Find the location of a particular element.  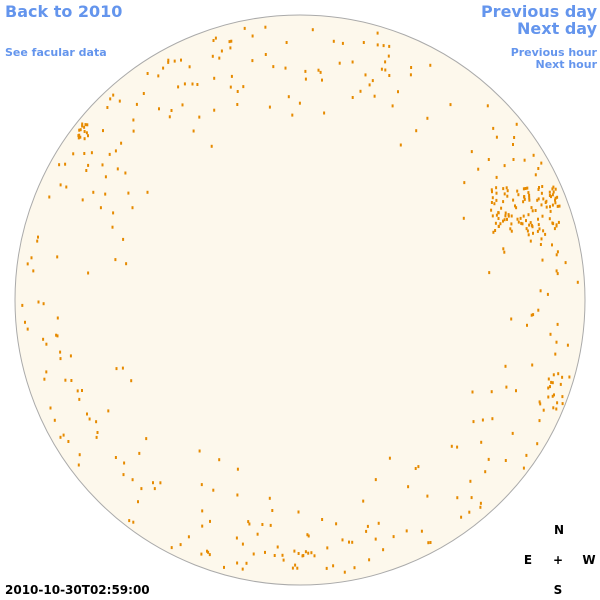

previous-day-link: Previous day is located at coordinates (539, 11).